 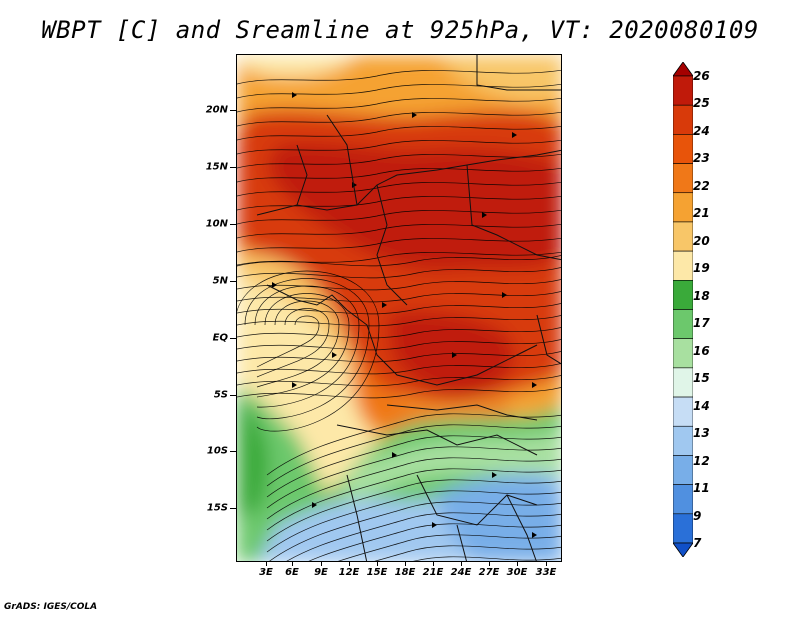 I want to click on lat-label-5s: 5S, so click(x=220, y=395).